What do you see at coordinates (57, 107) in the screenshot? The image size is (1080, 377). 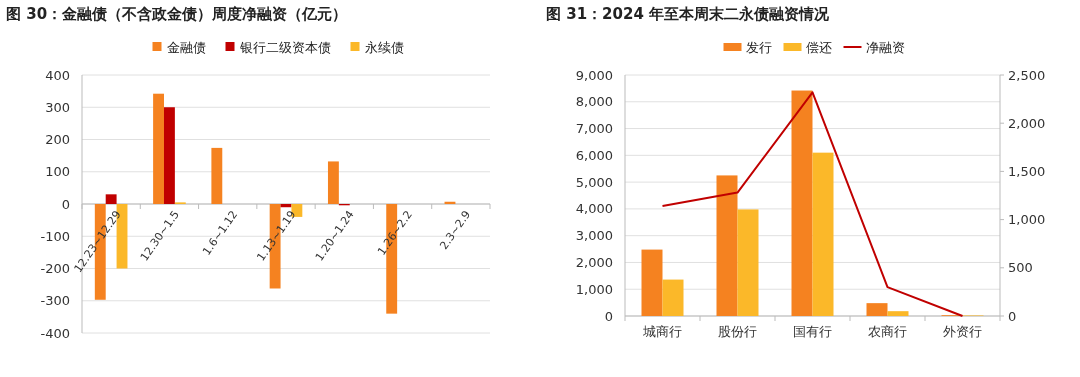 I see `y-tick-label: 300` at bounding box center [57, 107].